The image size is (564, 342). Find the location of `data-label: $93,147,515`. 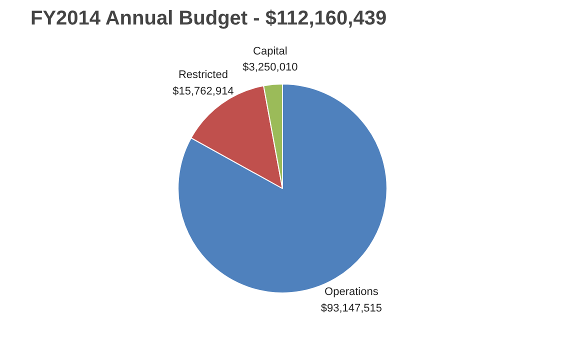

data-label: $93,147,515 is located at coordinates (351, 308).